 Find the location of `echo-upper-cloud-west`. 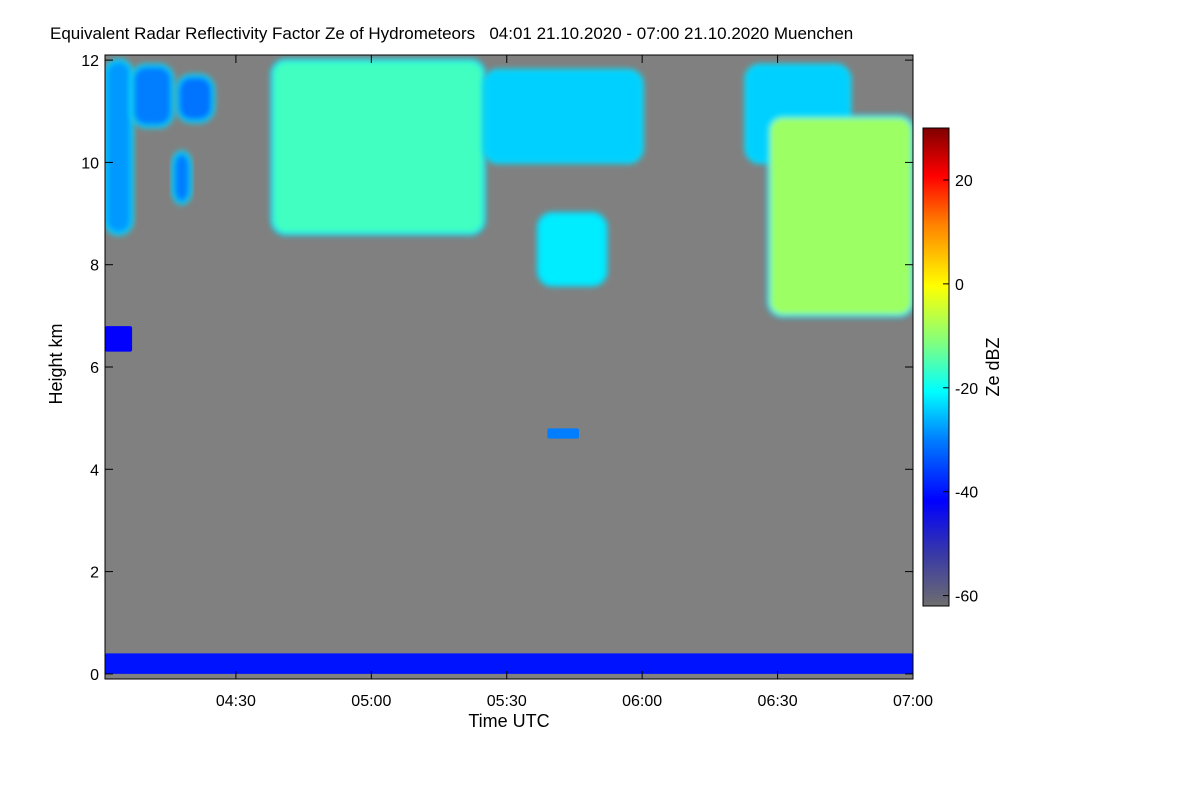

echo-upper-cloud-west is located at coordinates (119, 147).